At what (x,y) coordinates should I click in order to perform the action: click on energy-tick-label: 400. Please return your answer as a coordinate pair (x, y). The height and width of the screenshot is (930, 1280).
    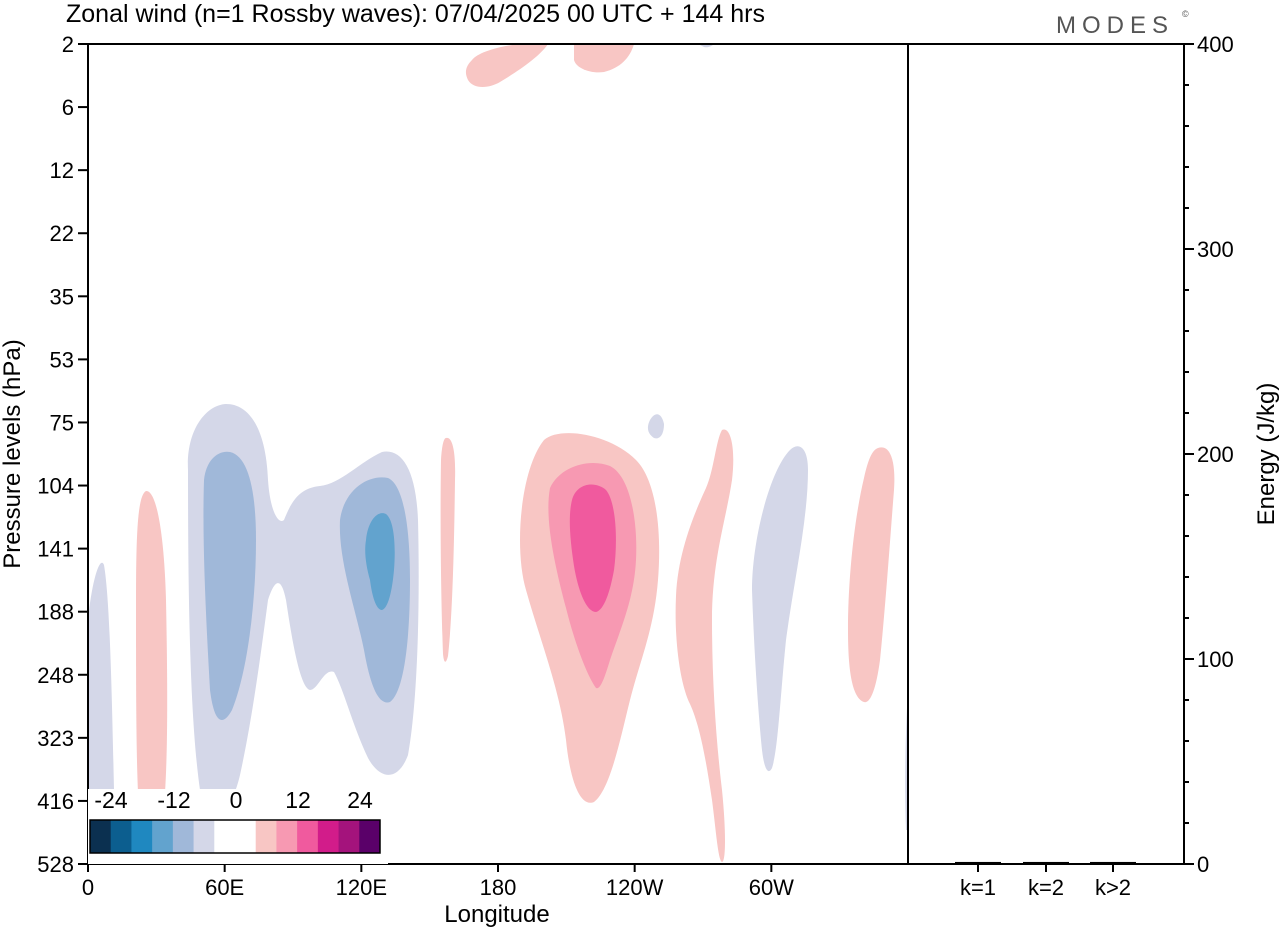
    Looking at the image, I should click on (1215, 44).